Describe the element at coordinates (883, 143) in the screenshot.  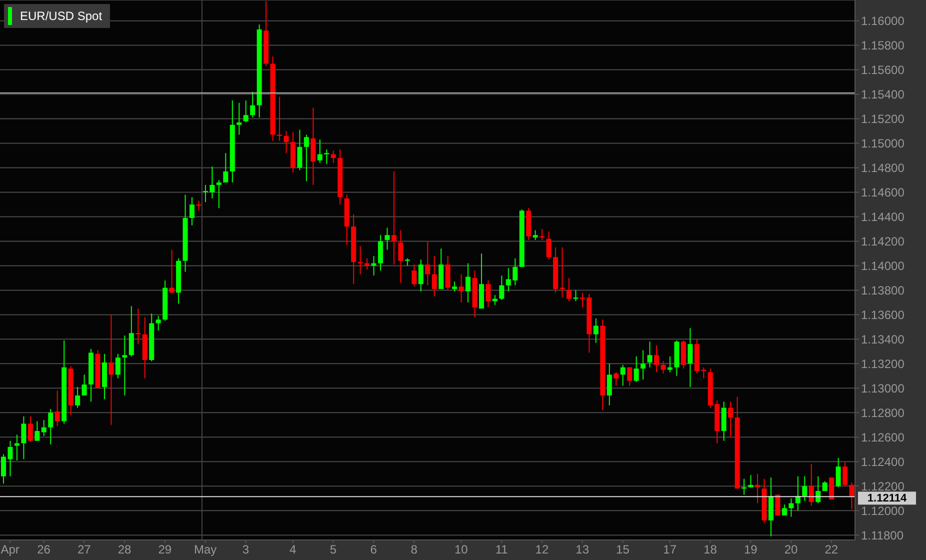
I see `y-tick-label: 1.15000` at that location.